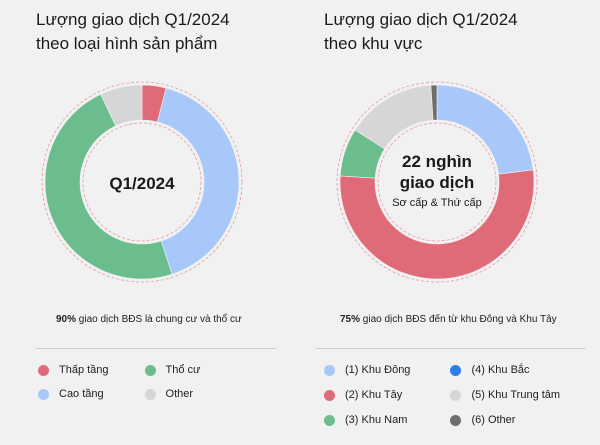 This screenshot has height=445, width=600. I want to click on legend-label: Thấp tầng, so click(84, 370).